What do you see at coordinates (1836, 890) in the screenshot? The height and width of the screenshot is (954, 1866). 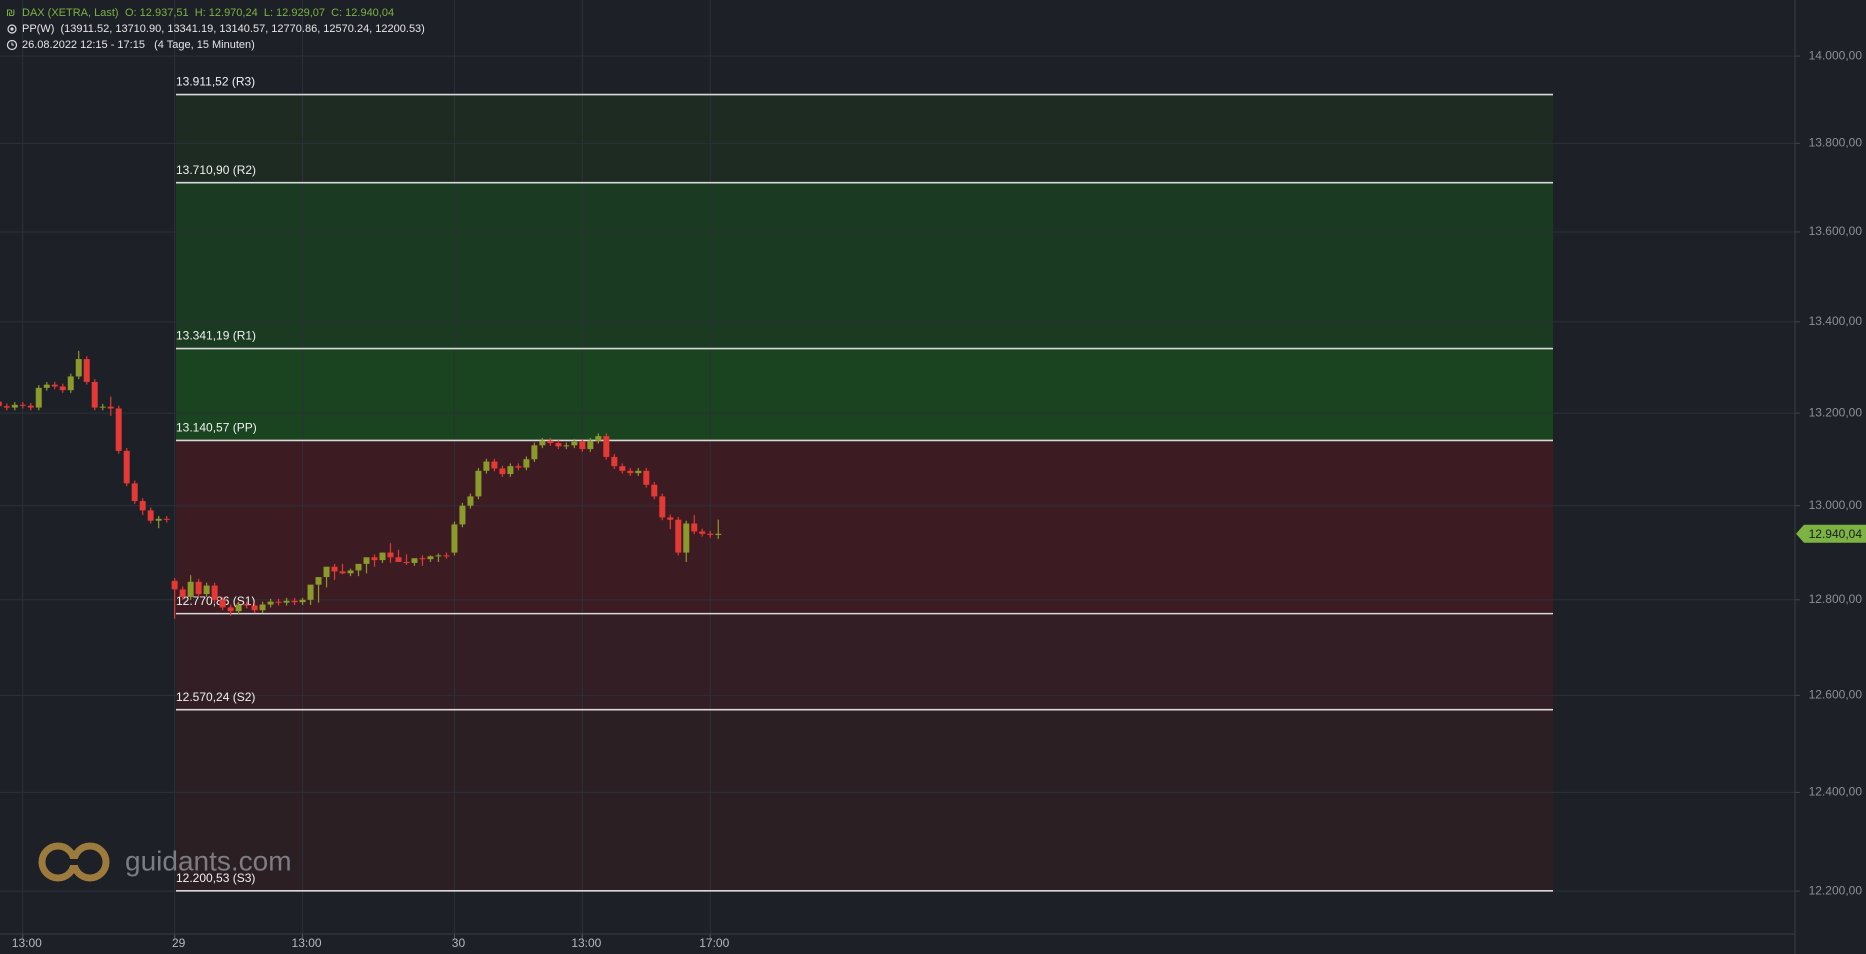 I see `y-tick-label: 12.200,00` at bounding box center [1836, 890].